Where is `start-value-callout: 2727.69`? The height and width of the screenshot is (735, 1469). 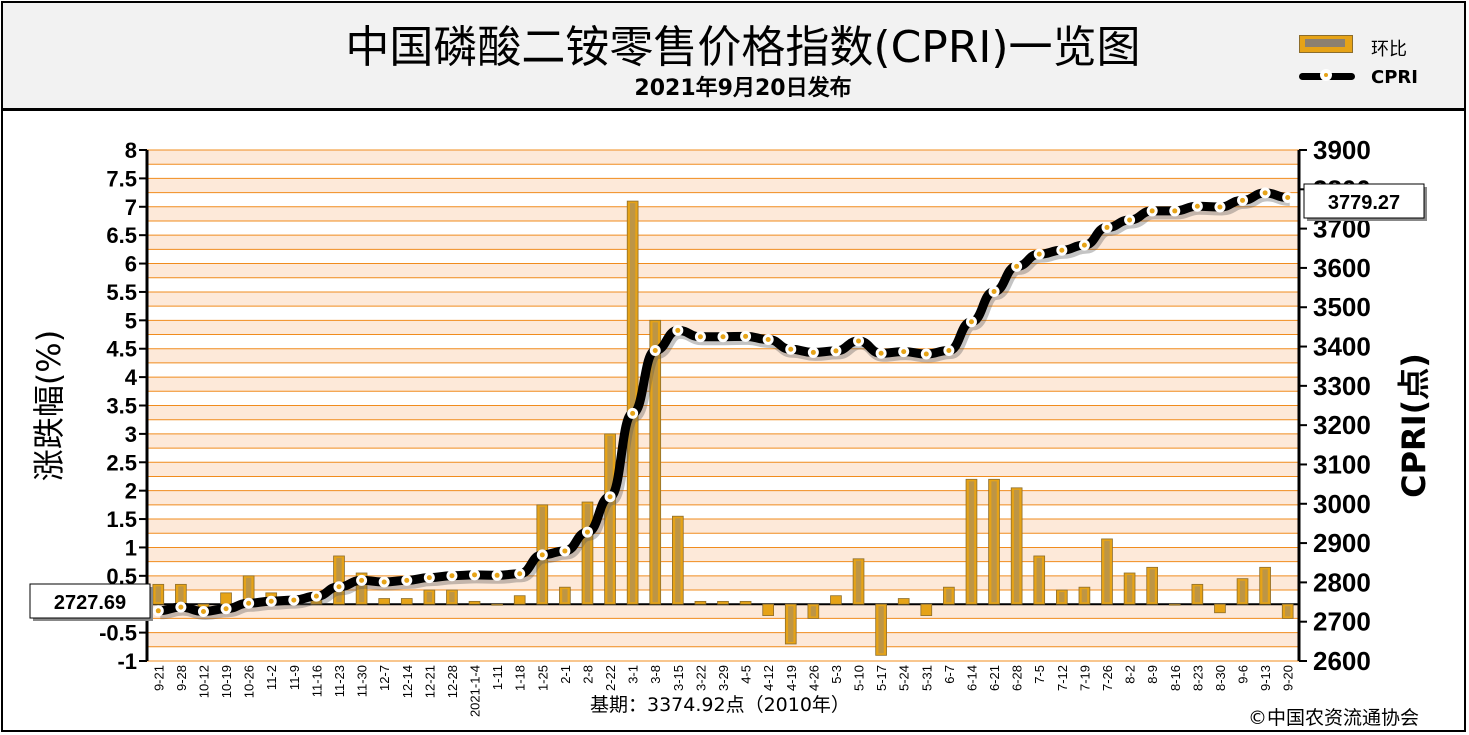
start-value-callout: 2727.69 is located at coordinates (91, 602).